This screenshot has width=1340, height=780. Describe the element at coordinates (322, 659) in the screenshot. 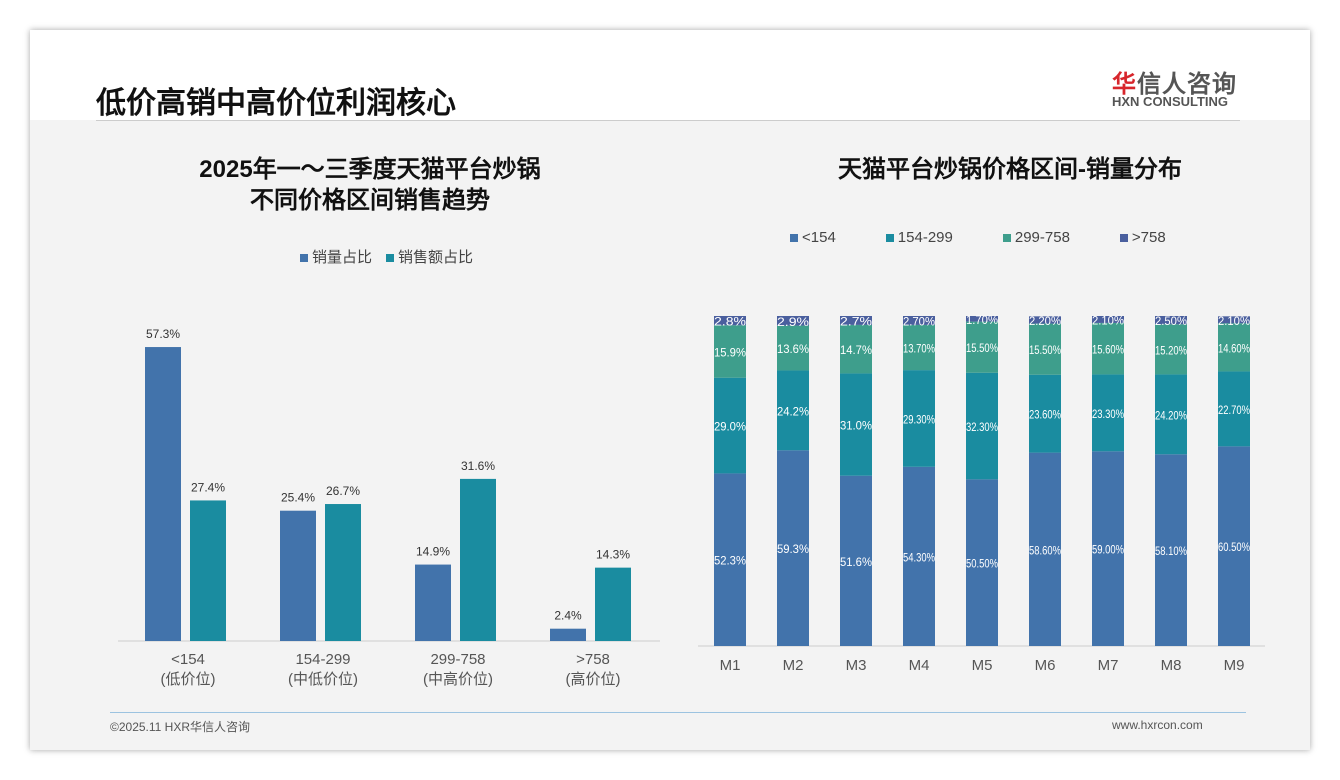

I see `x-tick-label: 154-299` at that location.